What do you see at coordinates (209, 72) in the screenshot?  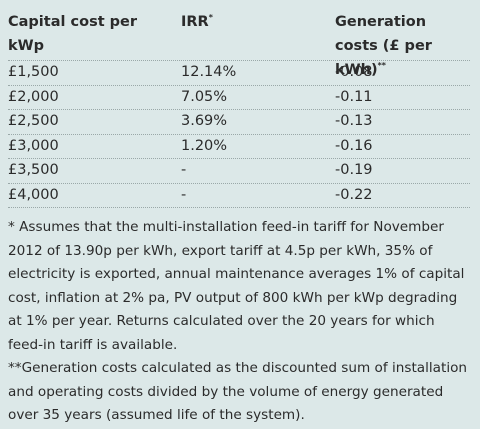 I see `cell-irr: 12.14%` at bounding box center [209, 72].